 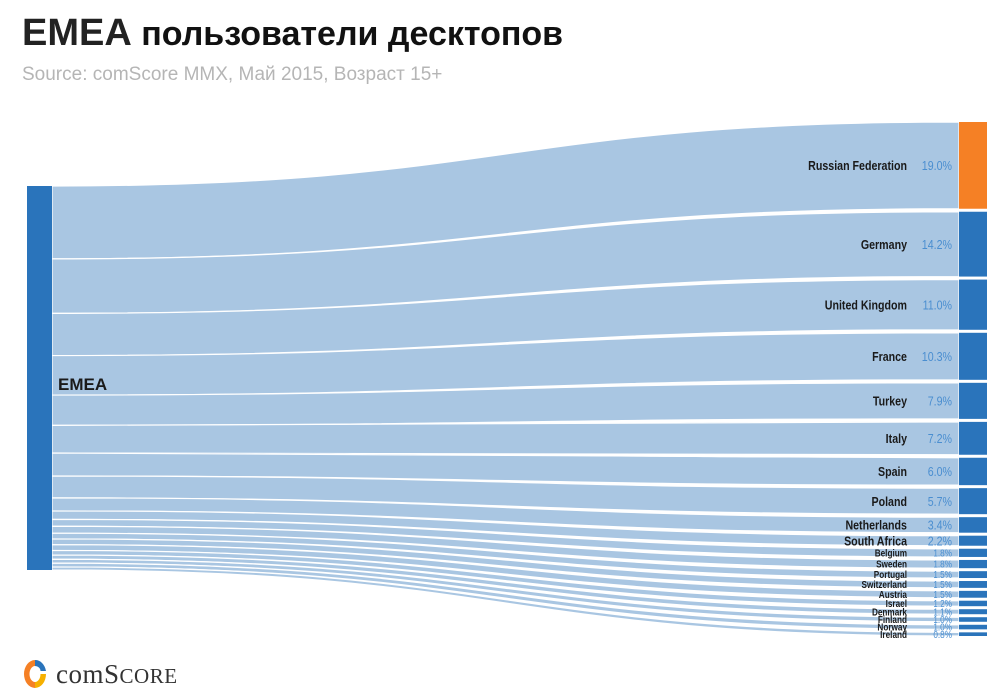 I want to click on bar-germany, so click(x=973, y=244).